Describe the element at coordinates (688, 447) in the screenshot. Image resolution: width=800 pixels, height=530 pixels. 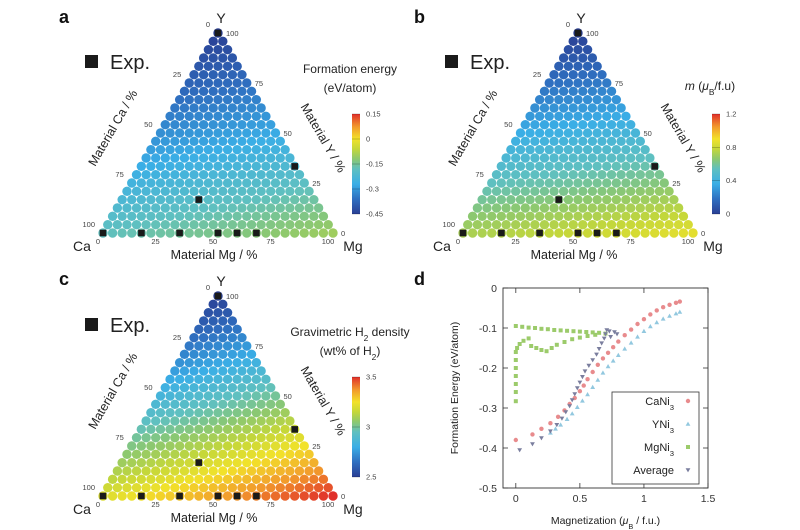
I see `legend-marker` at that location.